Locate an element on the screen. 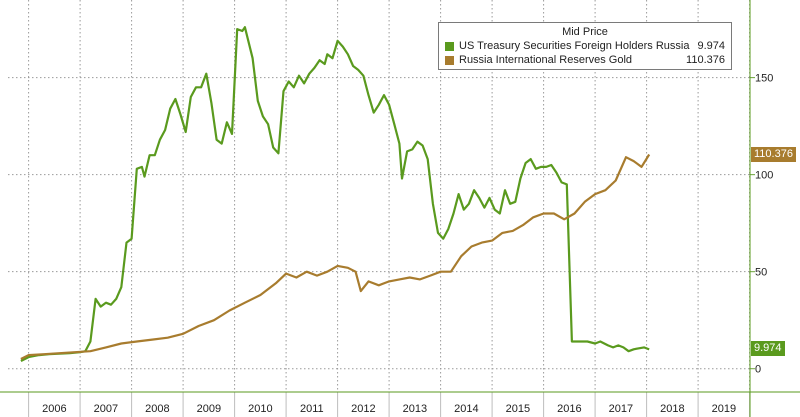  legend-title: Mid Price is located at coordinates (585, 32).